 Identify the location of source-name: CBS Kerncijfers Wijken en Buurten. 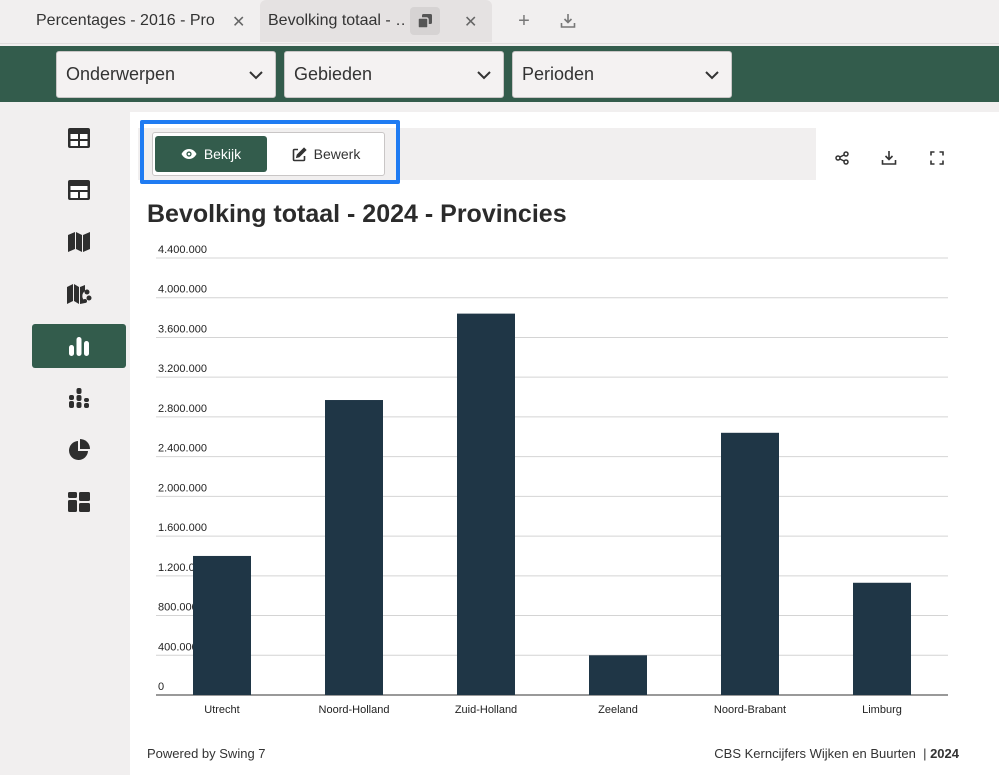
(815, 753).